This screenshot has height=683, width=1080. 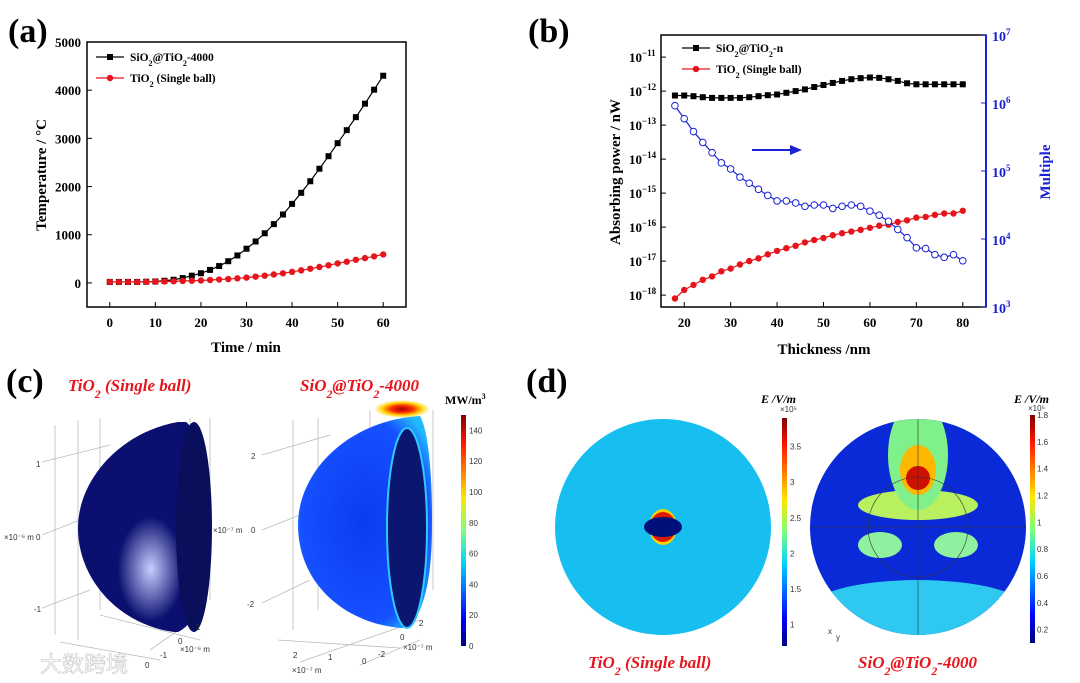 I want to click on left-title: TiO2 (Single ball), so click(x=129, y=388).